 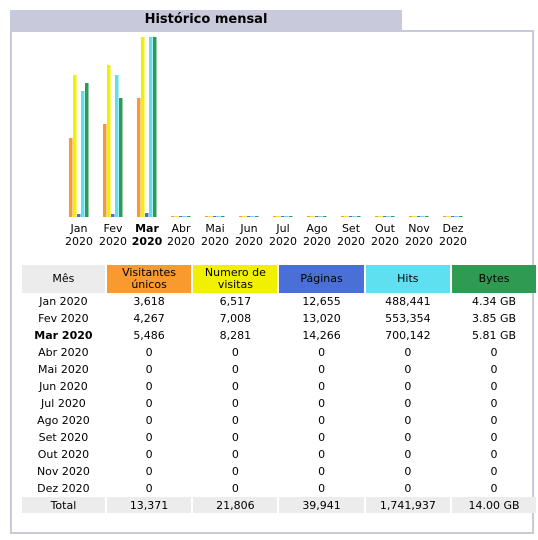 I want to click on pages-cell: 14,266, so click(x=321, y=335).